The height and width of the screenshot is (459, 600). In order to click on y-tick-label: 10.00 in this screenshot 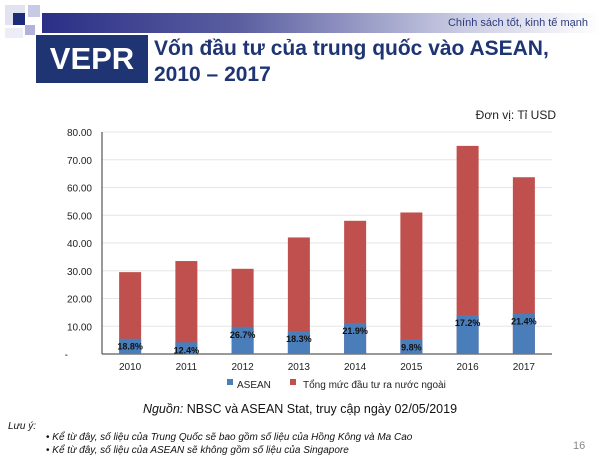, I will do `click(79, 327)`.